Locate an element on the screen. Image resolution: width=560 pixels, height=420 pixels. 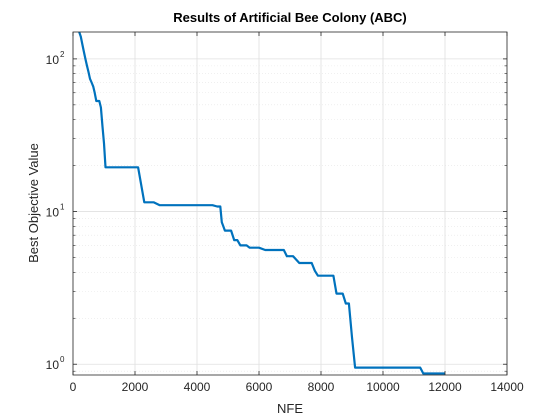
chart-title: Results of Artificial Bee Colony (ABC) is located at coordinates (290, 17).